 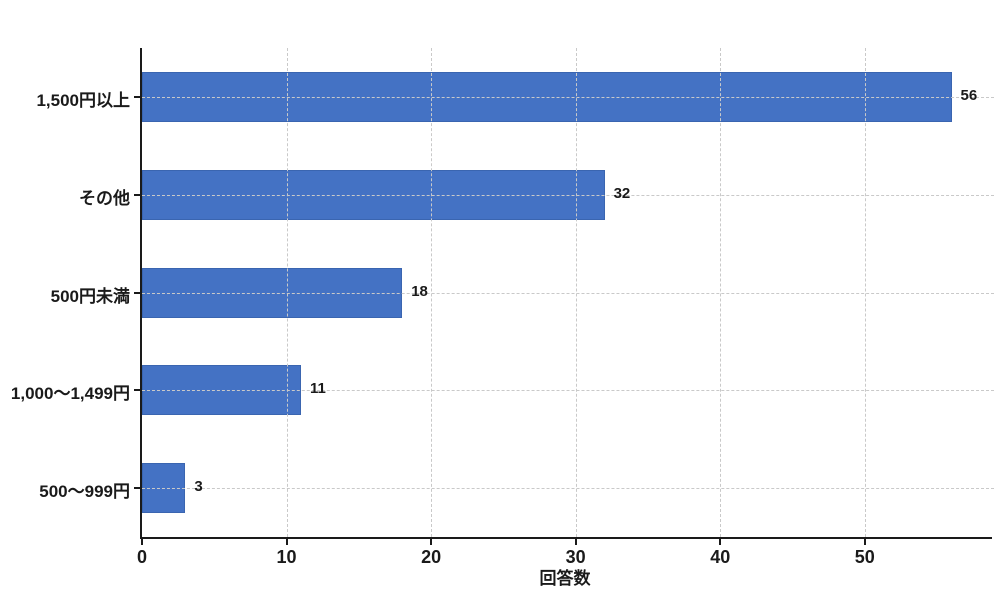 What do you see at coordinates (419, 291) in the screenshot?
I see `value-label: 18` at bounding box center [419, 291].